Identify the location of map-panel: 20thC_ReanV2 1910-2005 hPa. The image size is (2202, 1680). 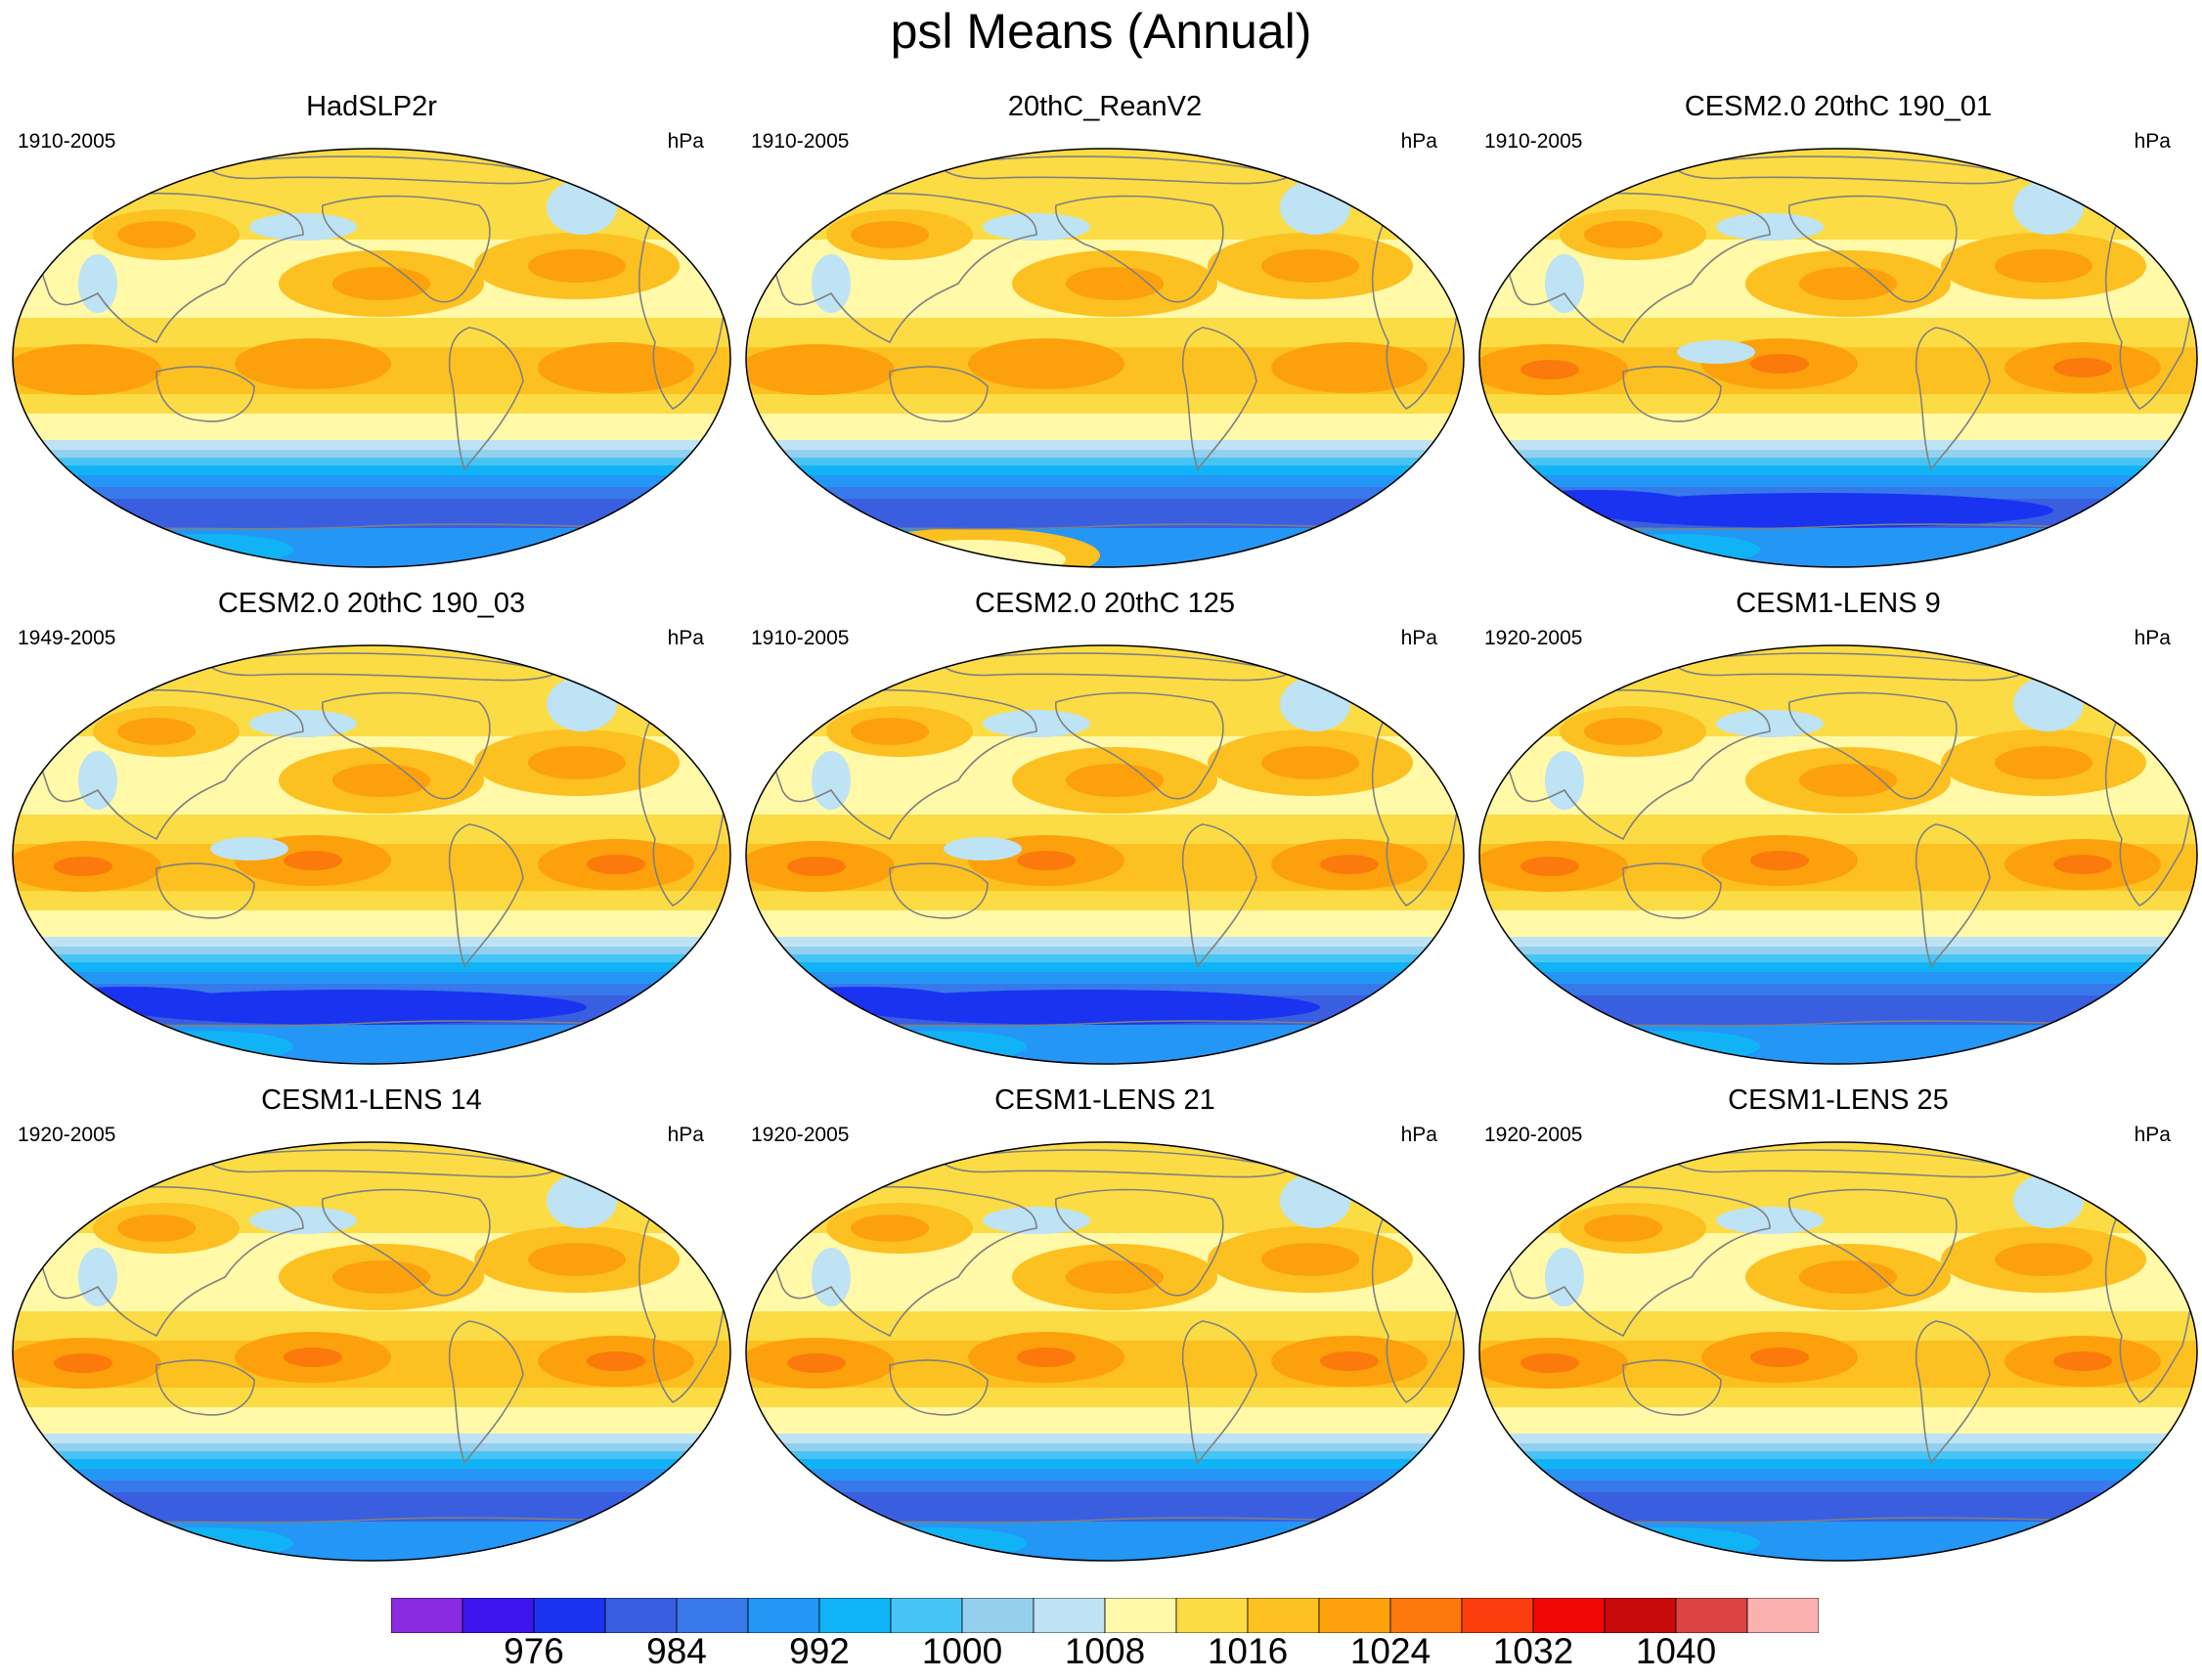
(1105, 329).